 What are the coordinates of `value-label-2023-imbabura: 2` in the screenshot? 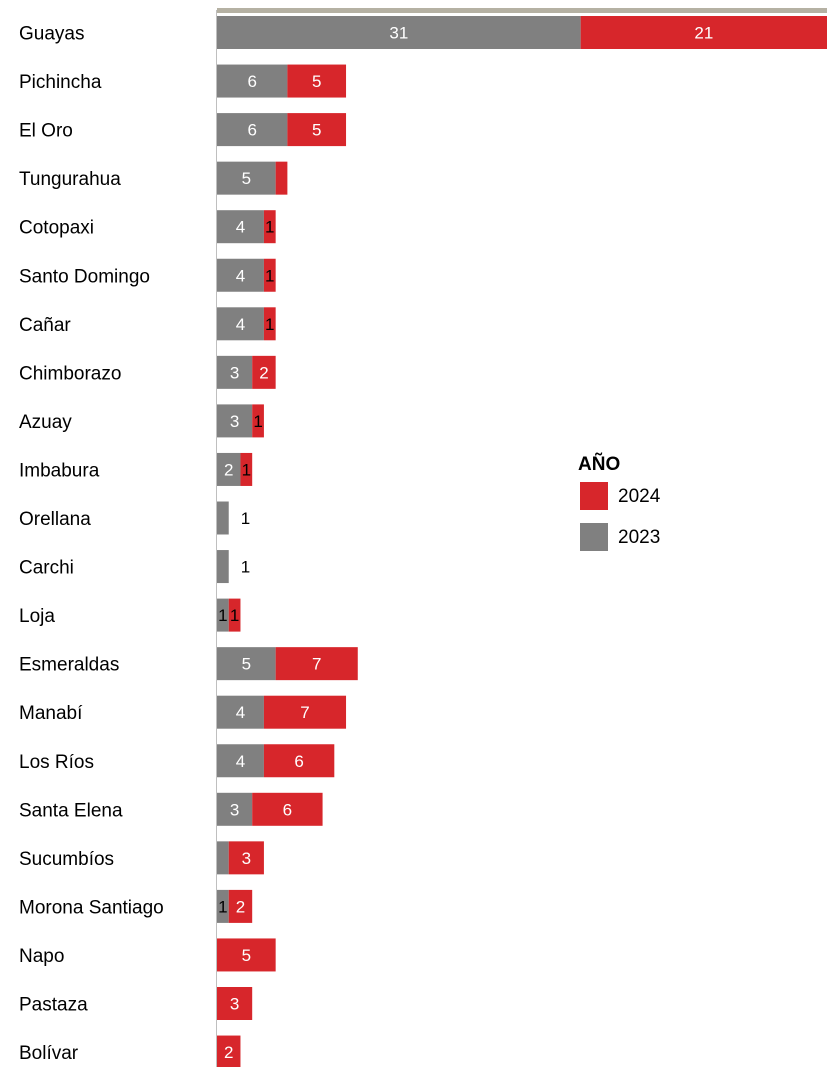 It's located at (228, 469).